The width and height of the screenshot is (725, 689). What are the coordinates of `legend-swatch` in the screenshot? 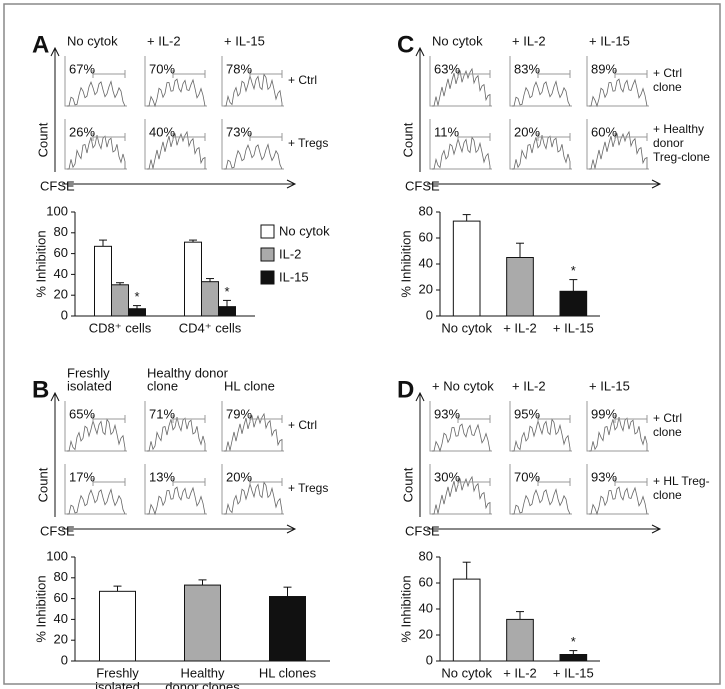 It's located at (267, 231).